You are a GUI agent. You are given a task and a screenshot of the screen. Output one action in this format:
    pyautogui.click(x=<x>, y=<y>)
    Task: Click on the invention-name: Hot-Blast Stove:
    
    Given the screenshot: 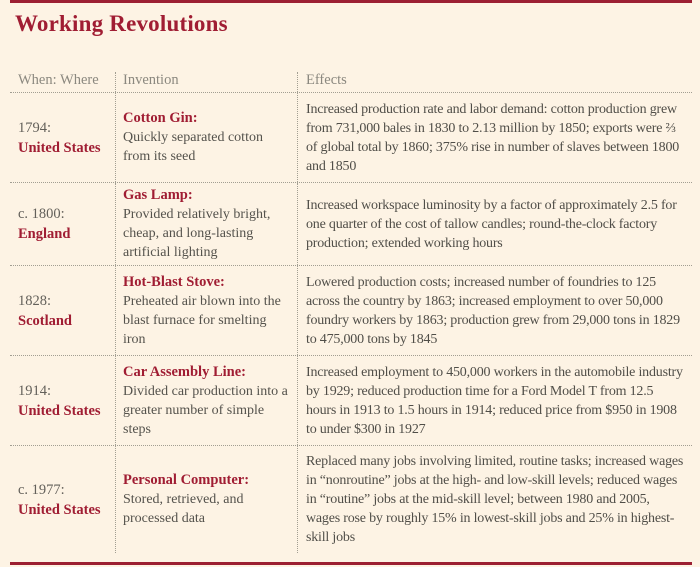 What is the action you would take?
    pyautogui.click(x=174, y=281)
    